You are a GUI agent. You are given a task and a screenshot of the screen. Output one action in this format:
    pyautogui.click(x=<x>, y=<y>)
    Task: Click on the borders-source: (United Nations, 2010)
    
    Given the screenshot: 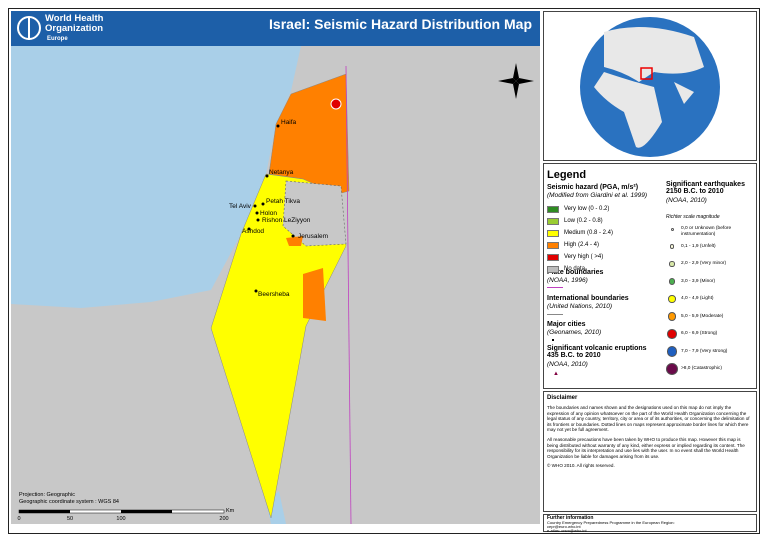 What is the action you would take?
    pyautogui.click(x=580, y=306)
    